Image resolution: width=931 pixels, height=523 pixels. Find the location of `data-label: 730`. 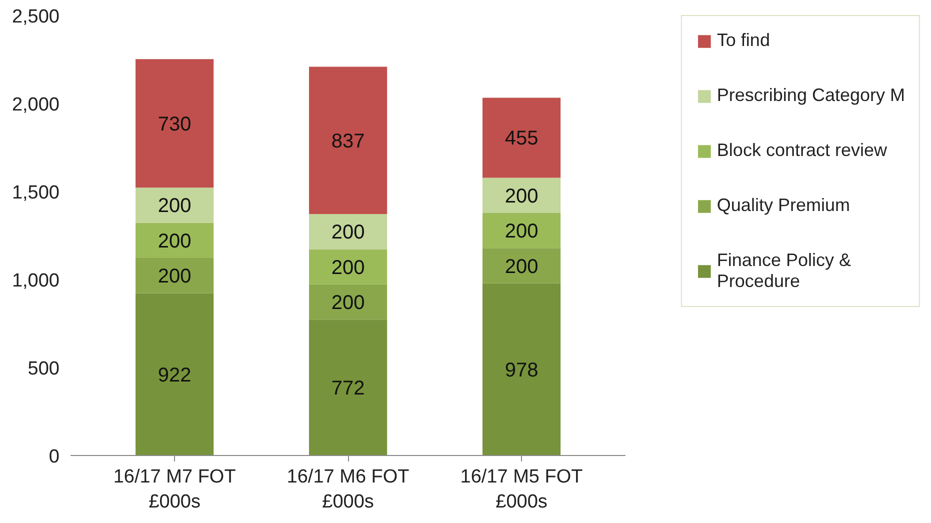

data-label: 730 is located at coordinates (175, 124).